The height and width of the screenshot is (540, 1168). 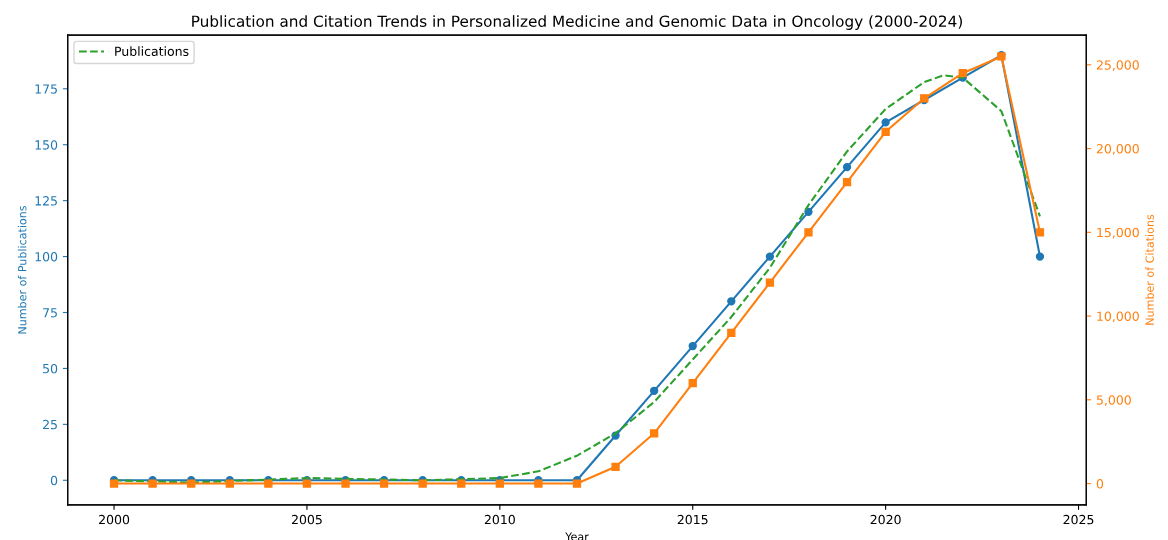 I want to click on x-tick-label: 2025, so click(x=1078, y=519).